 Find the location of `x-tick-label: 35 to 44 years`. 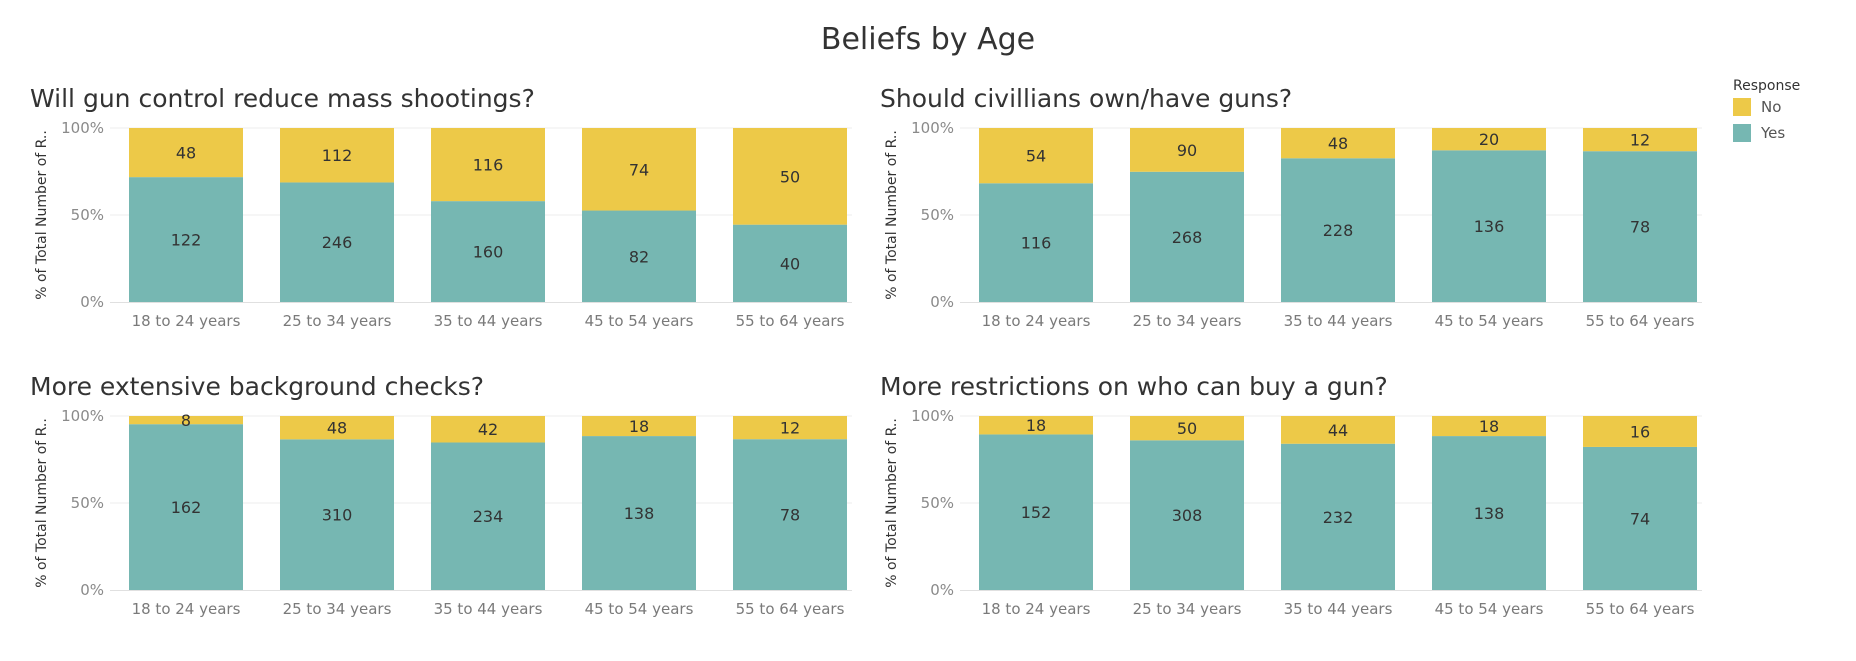

x-tick-label: 35 to 44 years is located at coordinates (1338, 609).